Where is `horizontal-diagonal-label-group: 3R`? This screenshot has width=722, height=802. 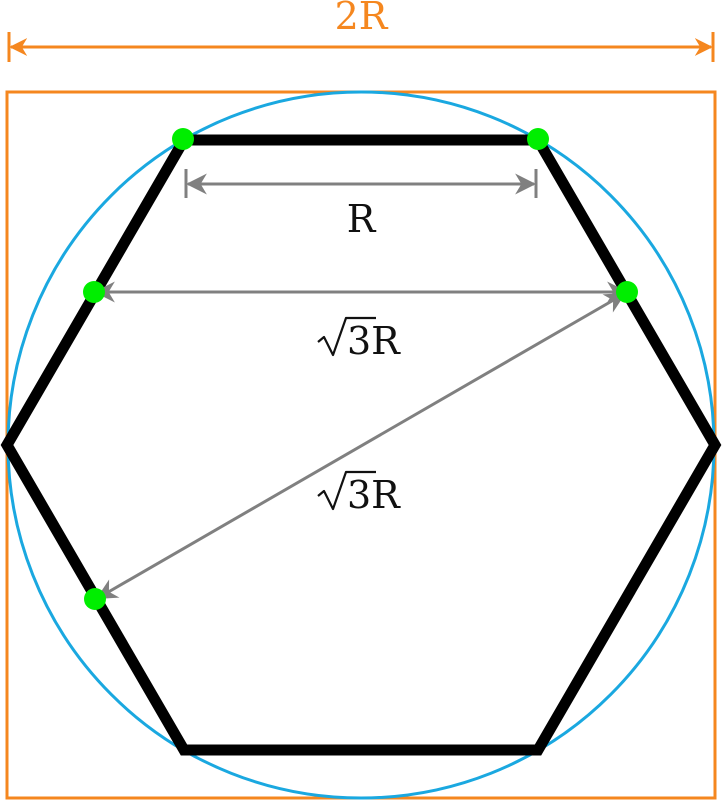 horizontal-diagonal-label-group: 3R is located at coordinates (359, 339).